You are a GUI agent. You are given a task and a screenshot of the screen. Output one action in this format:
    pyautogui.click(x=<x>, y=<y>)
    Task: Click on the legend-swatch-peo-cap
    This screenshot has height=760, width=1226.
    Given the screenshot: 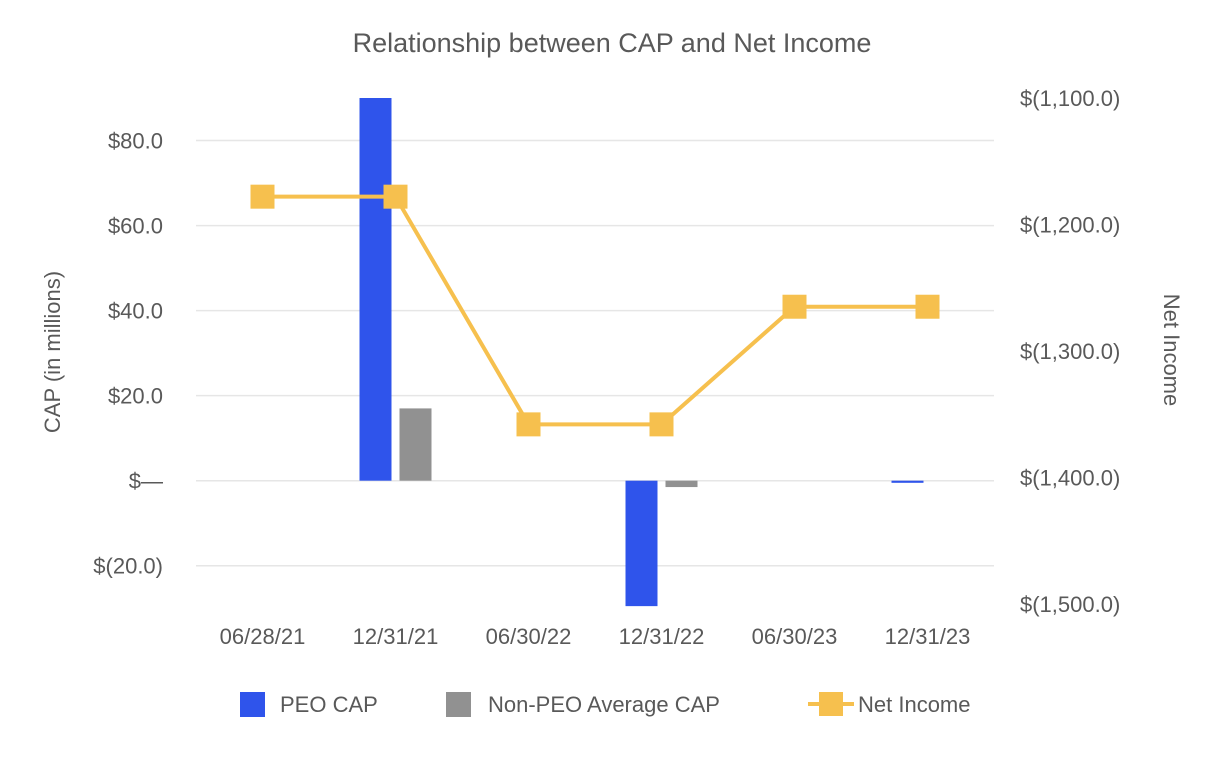 What is the action you would take?
    pyautogui.click(x=252, y=704)
    